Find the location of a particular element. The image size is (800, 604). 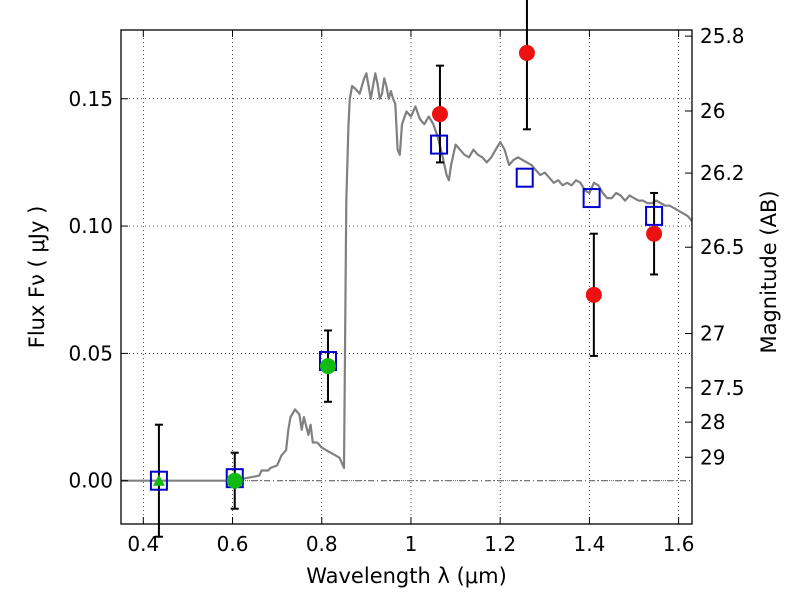

observed-triangle-marker is located at coordinates (158, 480).